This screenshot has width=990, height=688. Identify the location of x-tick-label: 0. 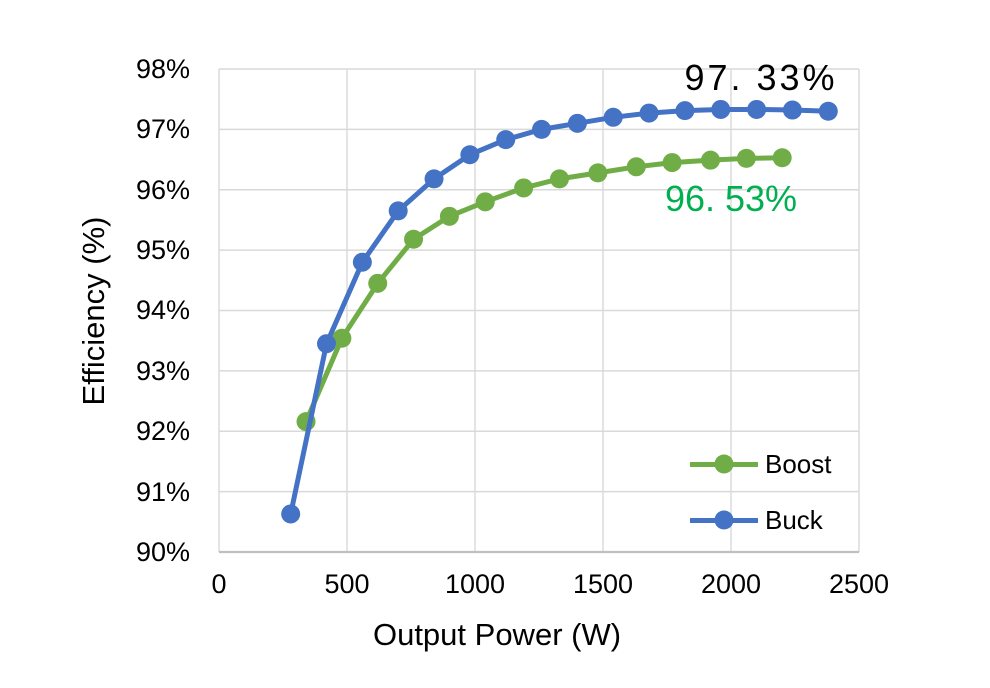
(219, 584).